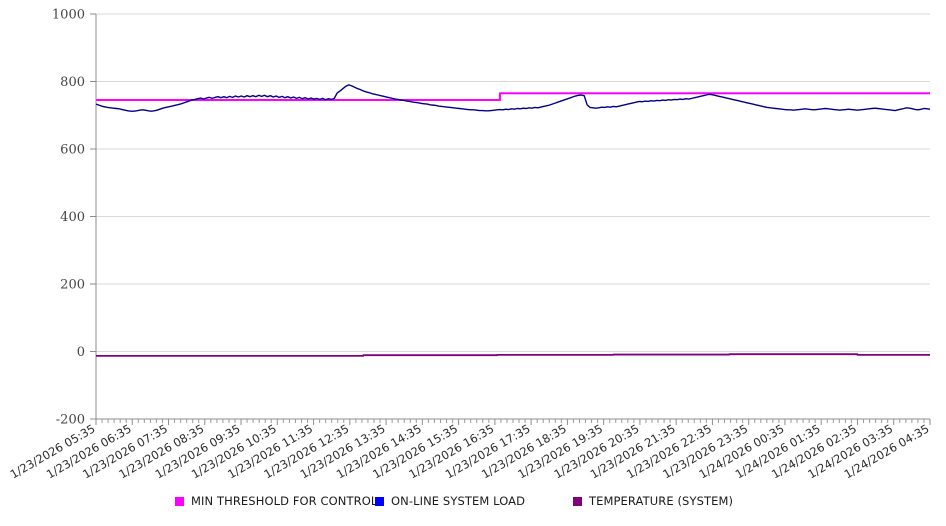 The height and width of the screenshot is (526, 946). I want to click on y-axis-tick-label: 400, so click(72, 217).